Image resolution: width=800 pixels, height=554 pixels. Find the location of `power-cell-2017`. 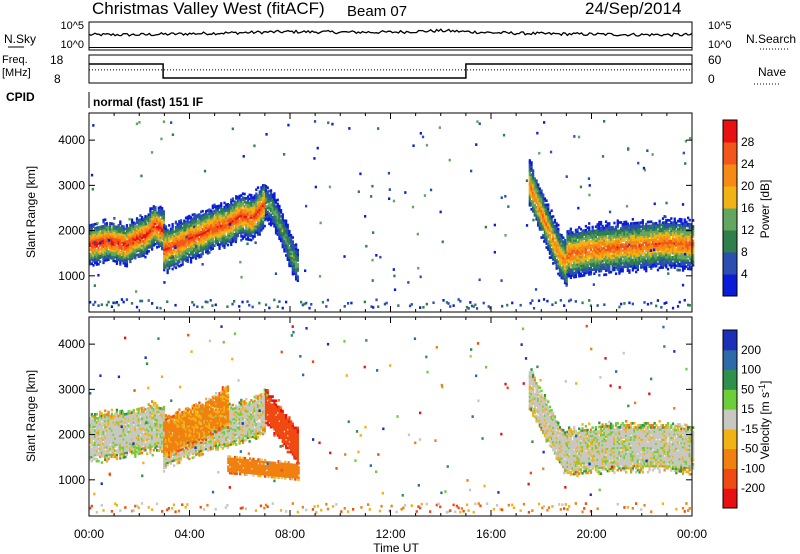

power-cell-2017 is located at coordinates (263, 202).